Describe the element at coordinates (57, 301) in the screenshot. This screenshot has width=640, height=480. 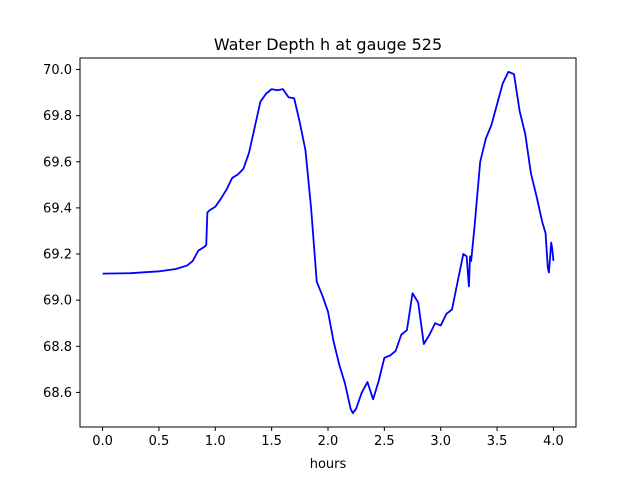
I see `y-tick-label: 69.0` at that location.